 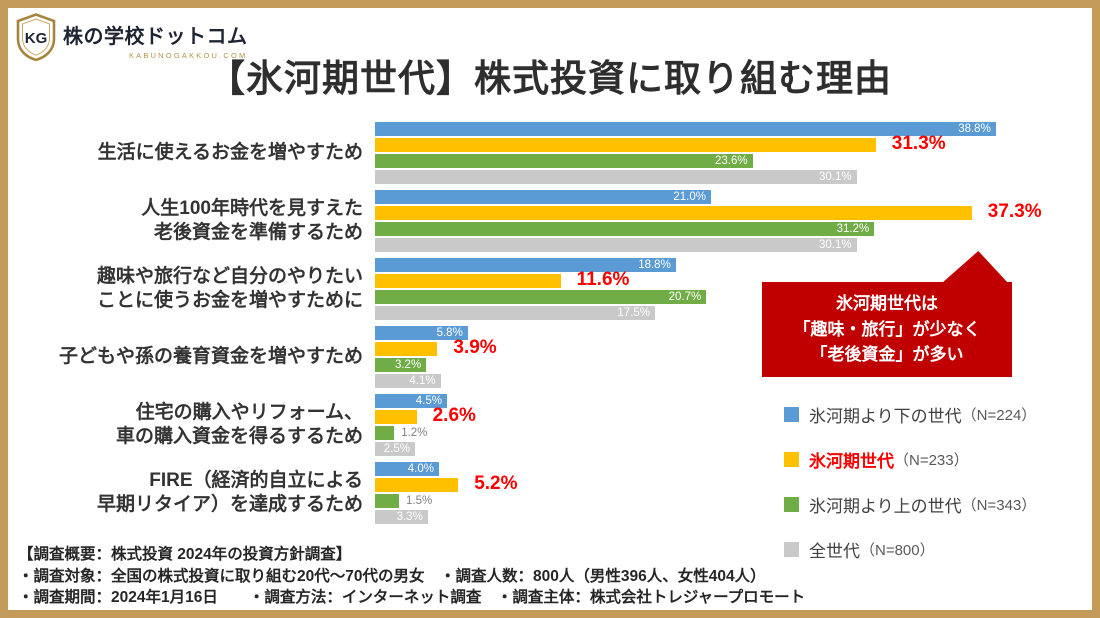 I want to click on bar-younger: 4.5%, so click(x=411, y=401).